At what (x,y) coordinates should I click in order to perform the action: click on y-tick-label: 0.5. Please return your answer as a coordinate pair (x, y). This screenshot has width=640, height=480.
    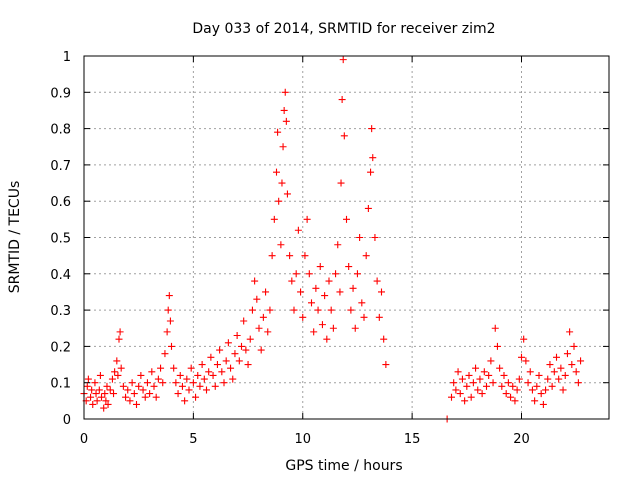
    Looking at the image, I should click on (60, 239).